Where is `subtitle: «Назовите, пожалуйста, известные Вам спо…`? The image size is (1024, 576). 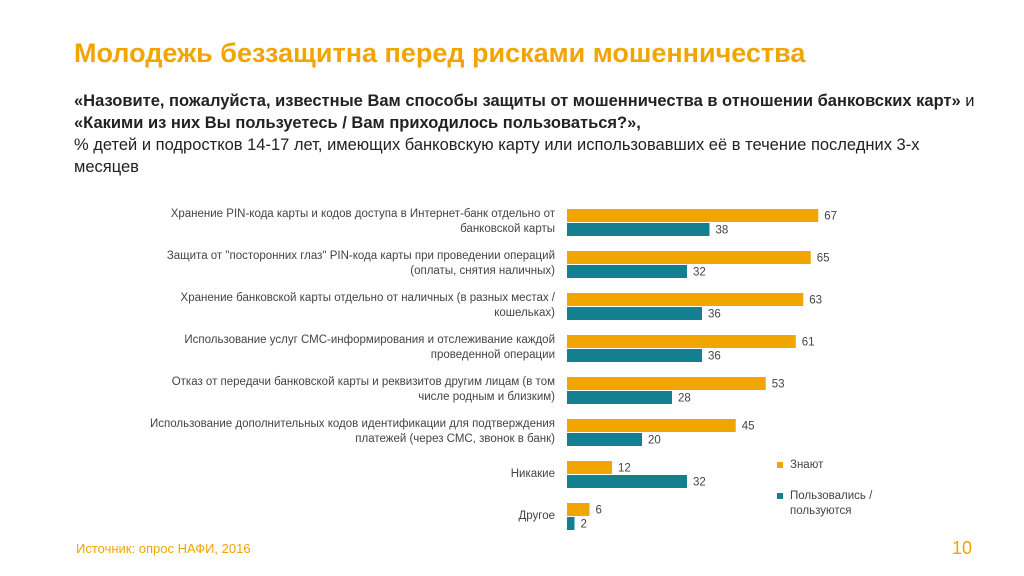
subtitle: «Назовите, пожалуйста, известные Вам спо… is located at coordinates (529, 134).